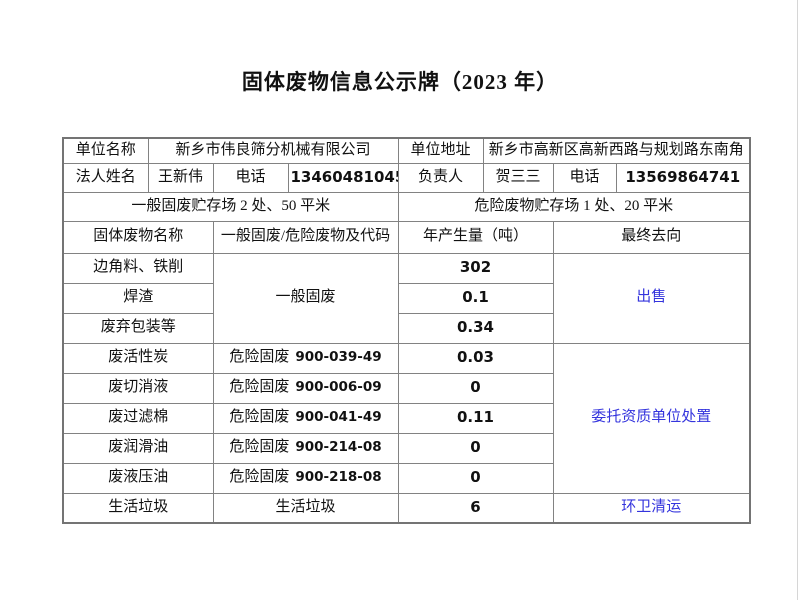  I want to click on legal-phone-label: 电话, so click(250, 177).